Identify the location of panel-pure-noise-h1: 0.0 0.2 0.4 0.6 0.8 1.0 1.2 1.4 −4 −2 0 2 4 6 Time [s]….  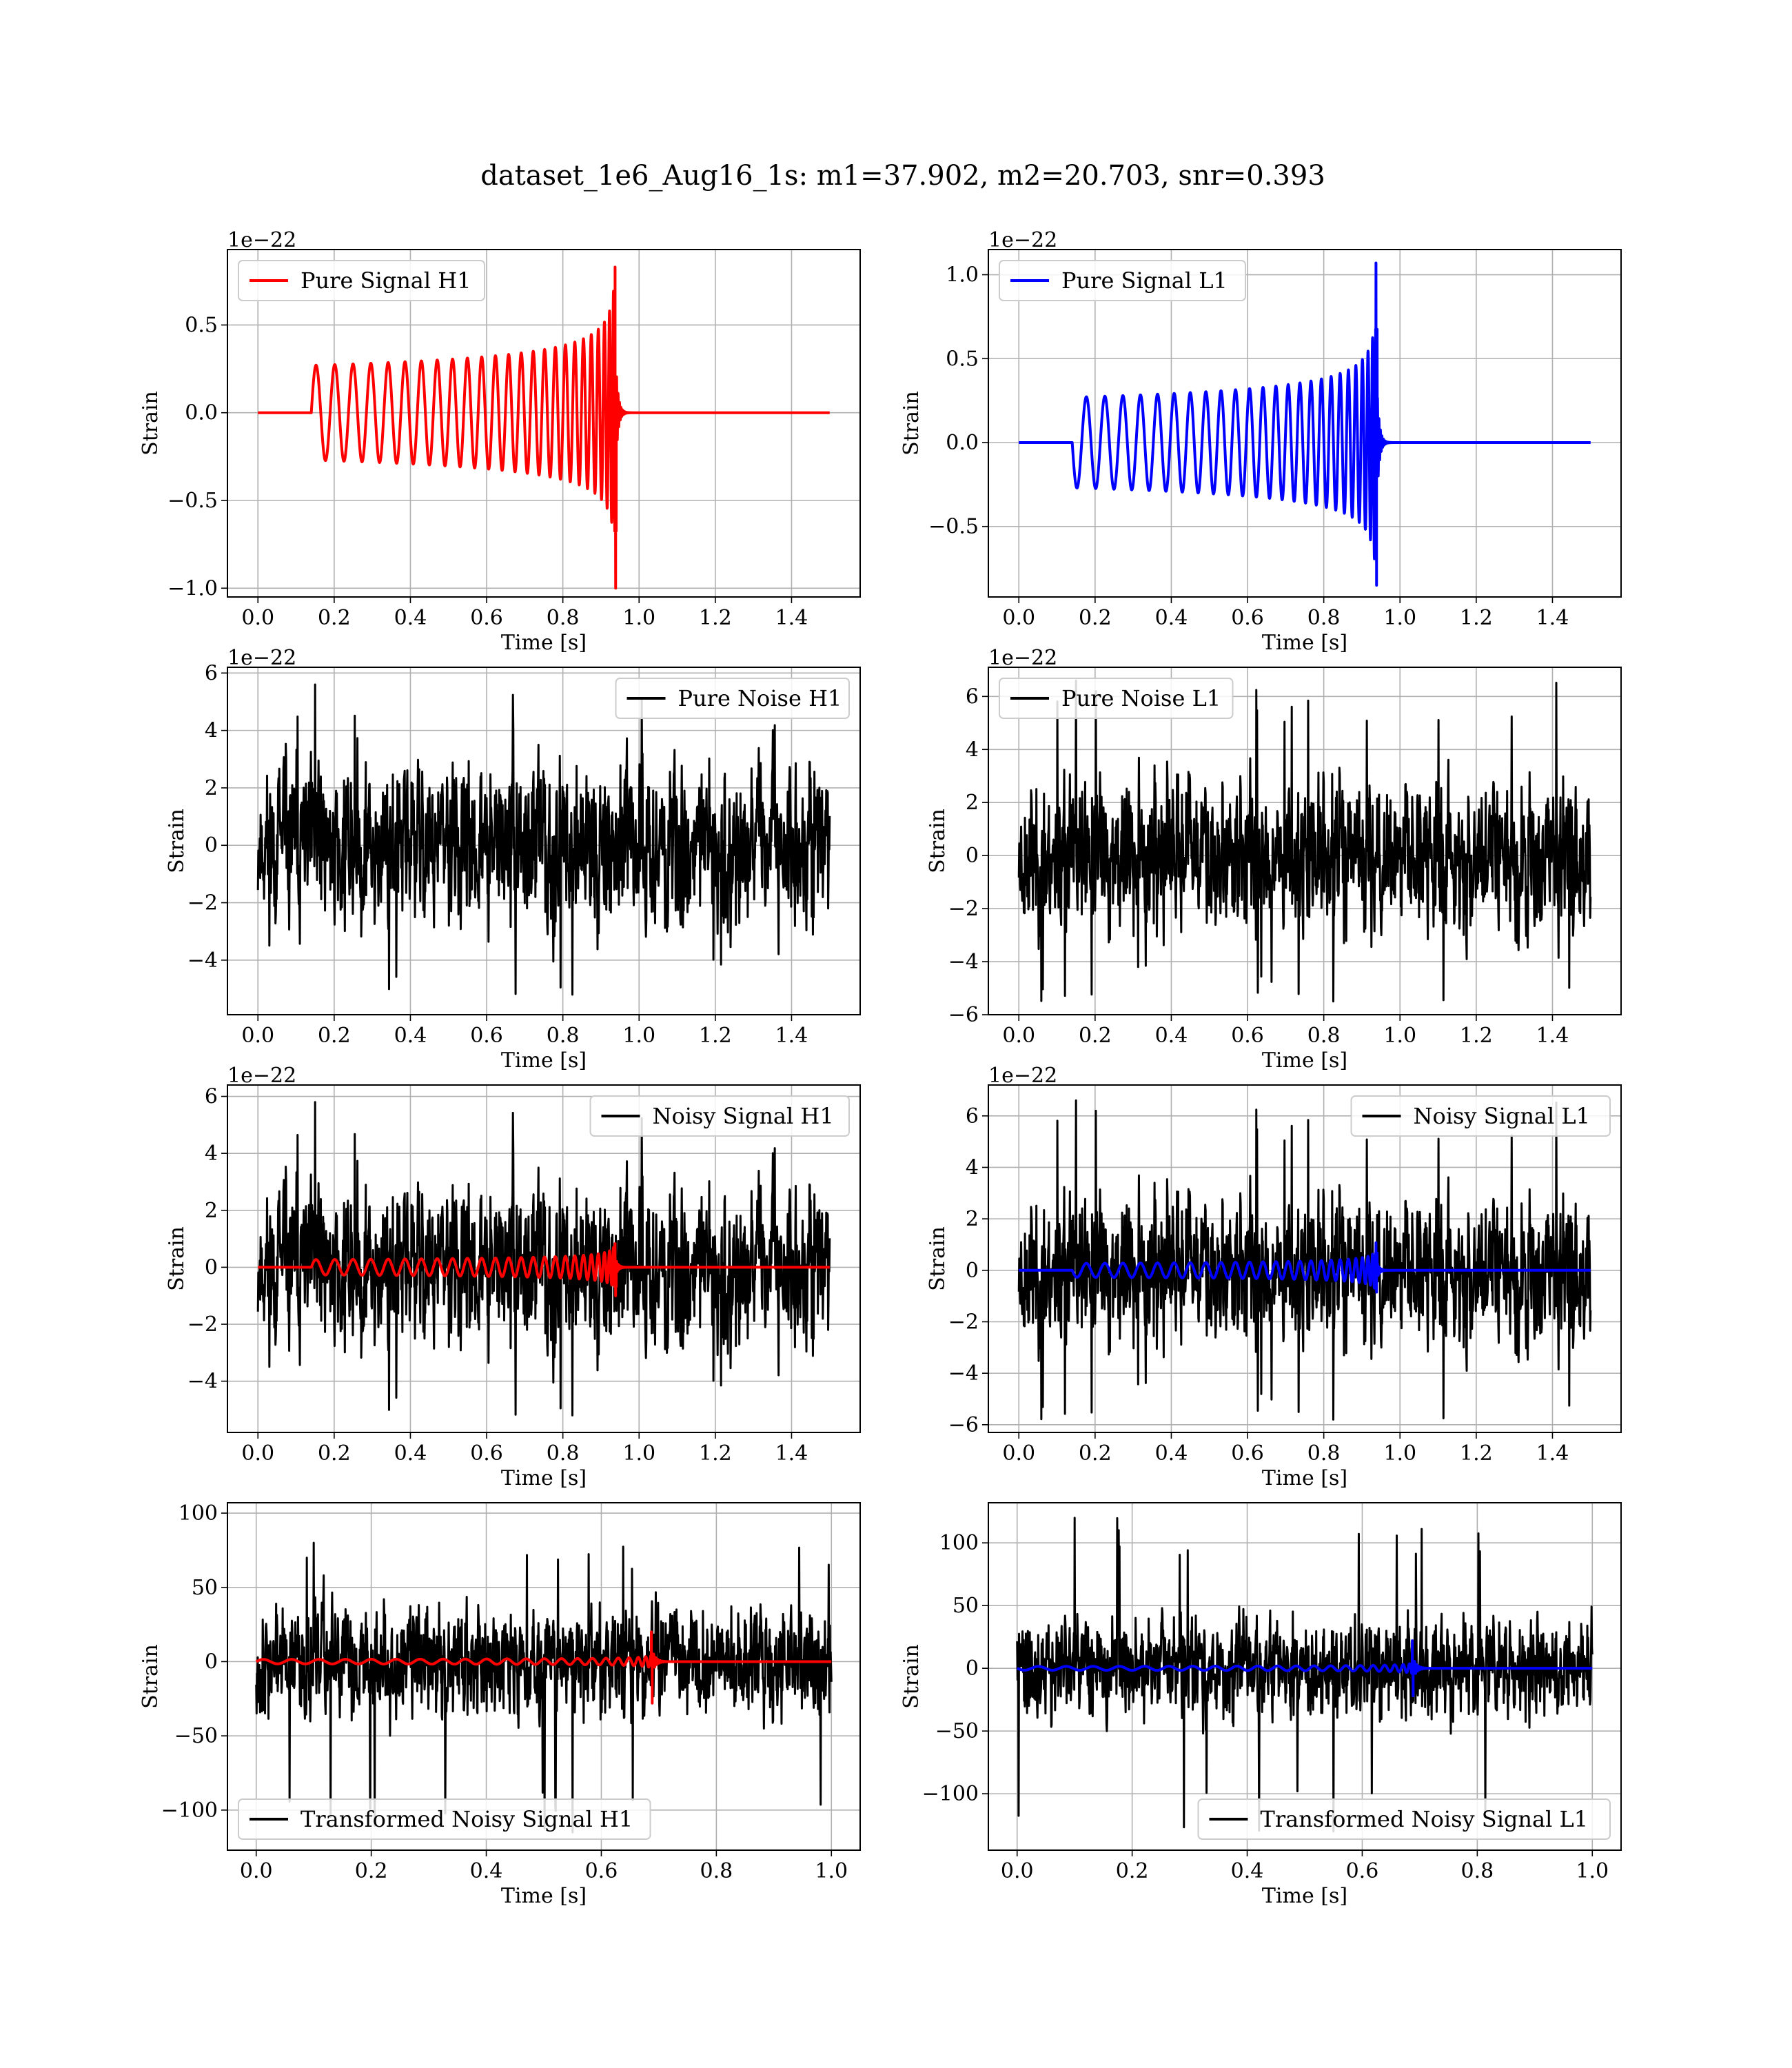
(513, 859).